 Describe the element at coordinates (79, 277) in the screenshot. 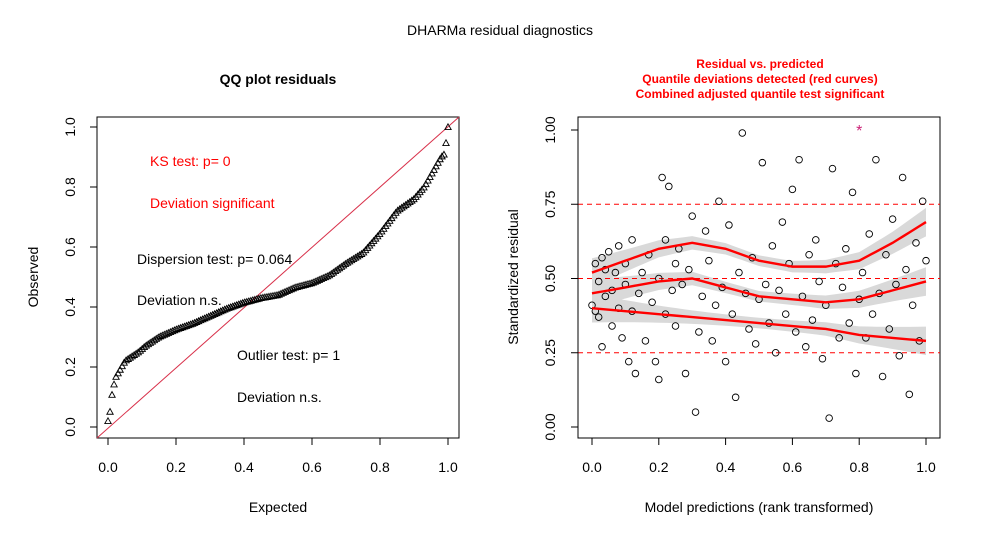

I see `qq-y-axis: 0.0 0.2 0.4 0.6 0.8 1.0` at that location.